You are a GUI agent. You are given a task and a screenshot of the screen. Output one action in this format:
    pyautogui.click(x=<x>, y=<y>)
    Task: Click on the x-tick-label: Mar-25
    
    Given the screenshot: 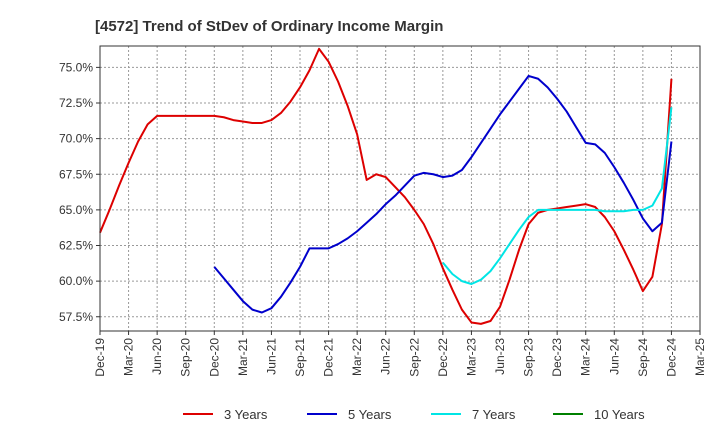 What is the action you would take?
    pyautogui.click(x=700, y=357)
    